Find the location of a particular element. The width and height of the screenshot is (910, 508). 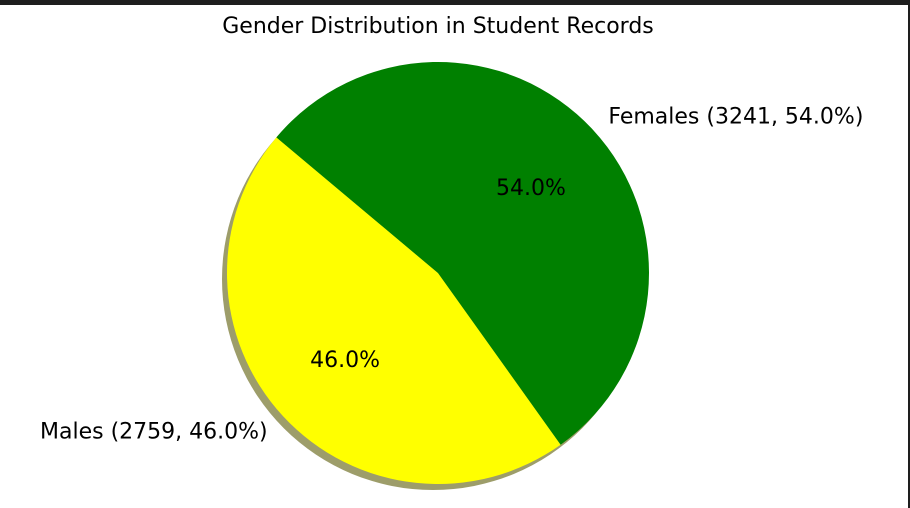

pie-pct-label-males: 46.0% is located at coordinates (345, 360).